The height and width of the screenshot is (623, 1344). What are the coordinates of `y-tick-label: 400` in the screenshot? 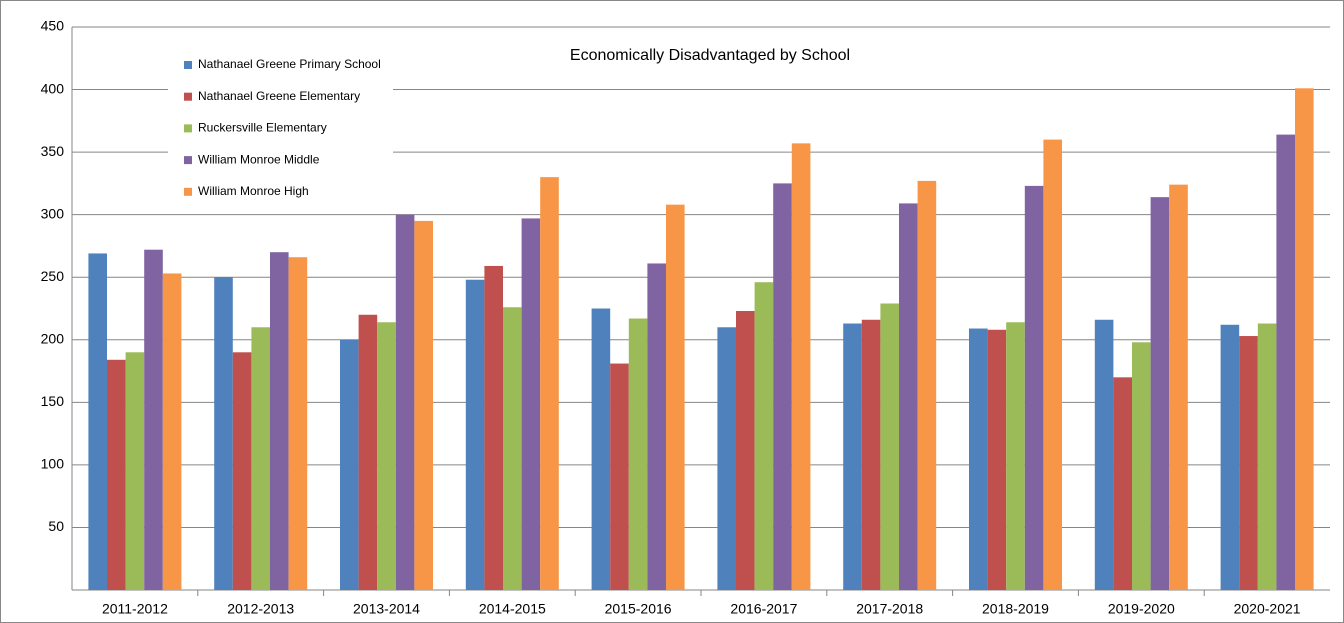 It's located at (53, 88).